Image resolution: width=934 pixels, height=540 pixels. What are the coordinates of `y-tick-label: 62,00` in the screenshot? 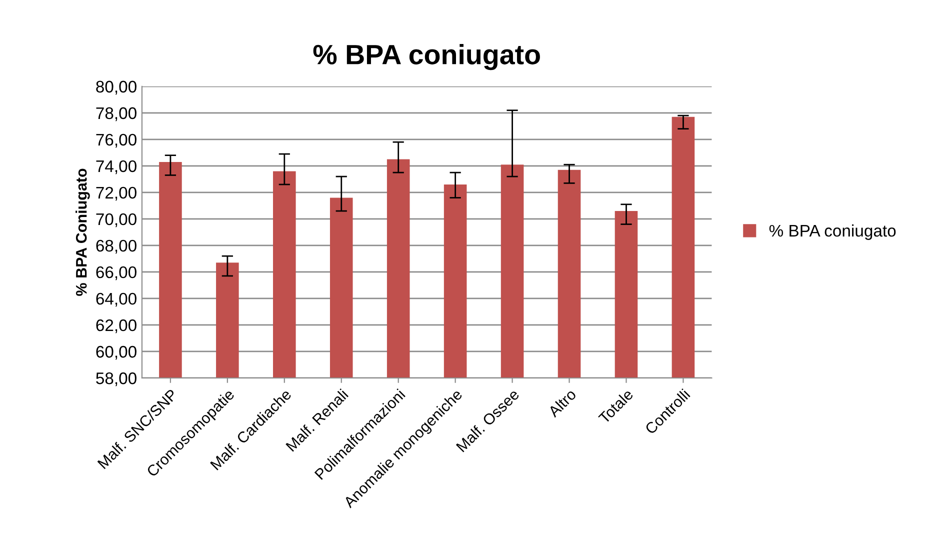 It's located at (116, 326).